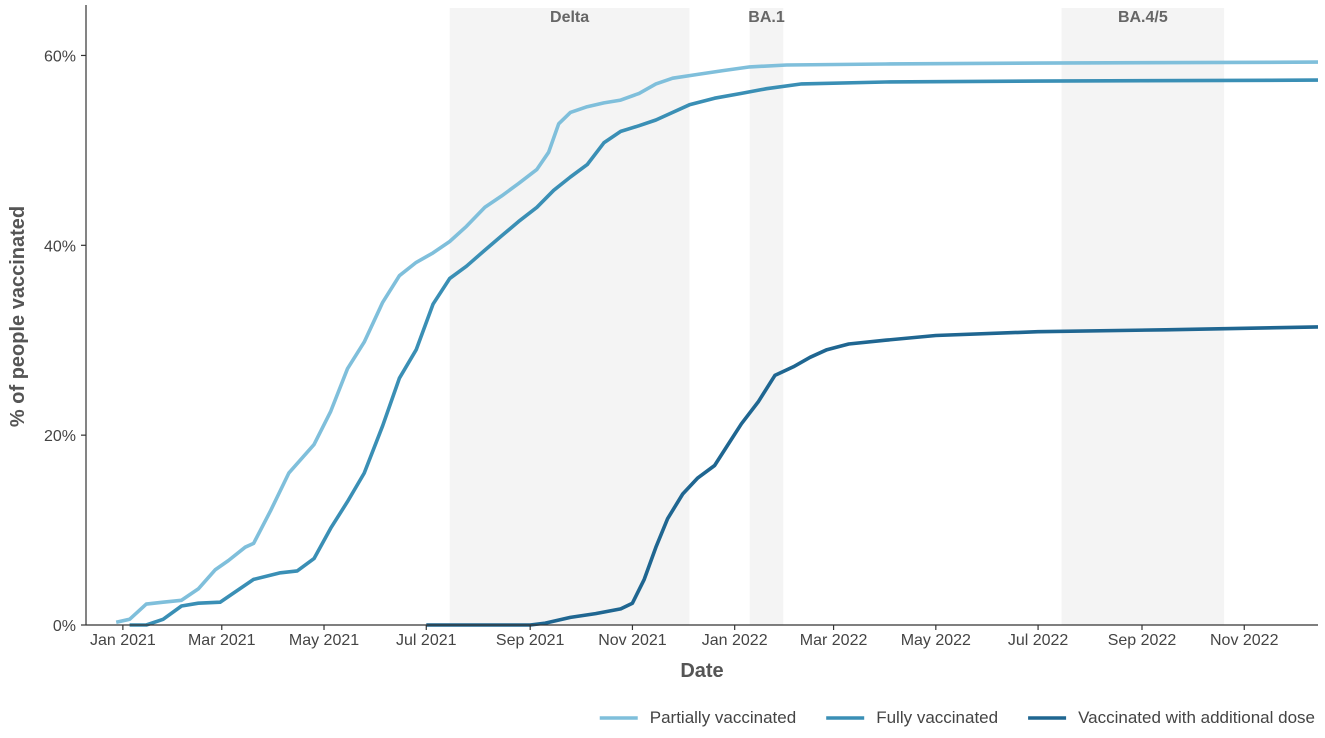  Describe the element at coordinates (426, 640) in the screenshot. I see `x-tick-label: Jul 2021` at that location.